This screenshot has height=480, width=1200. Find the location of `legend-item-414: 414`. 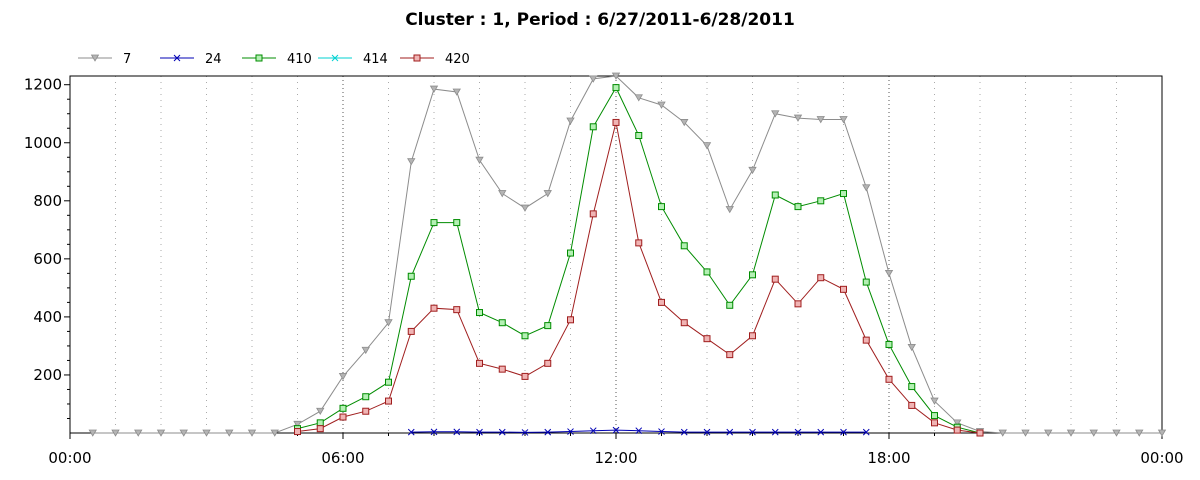

legend-item-414: 414 is located at coordinates (353, 59).